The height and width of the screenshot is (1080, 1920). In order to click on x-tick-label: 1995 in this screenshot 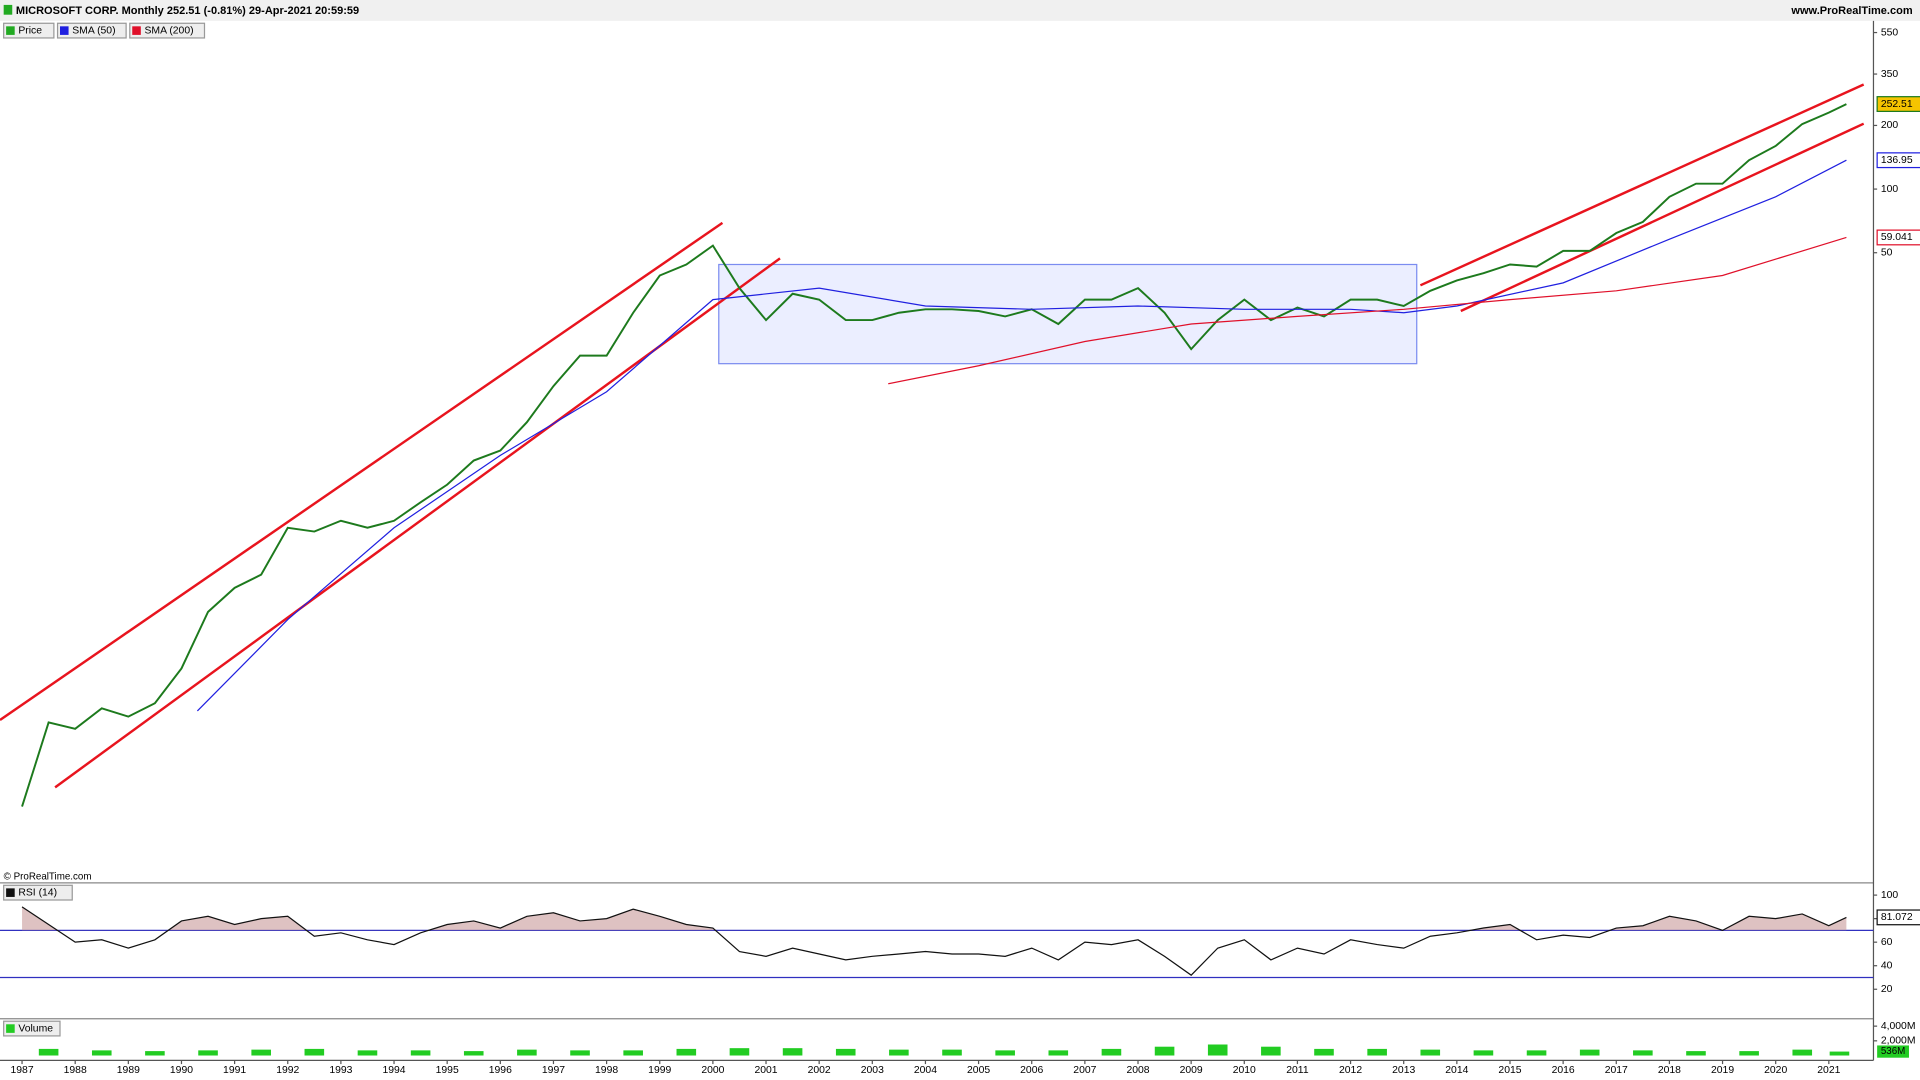, I will do `click(447, 1070)`.